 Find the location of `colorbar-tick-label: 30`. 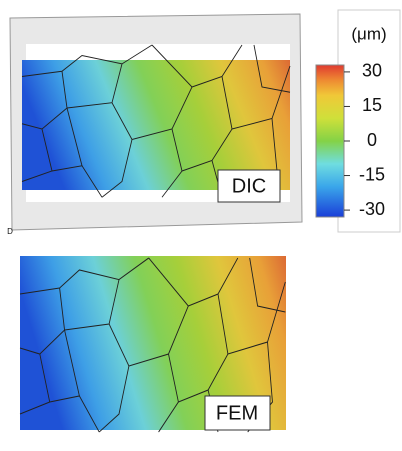

colorbar-tick-label: 30 is located at coordinates (372, 71).